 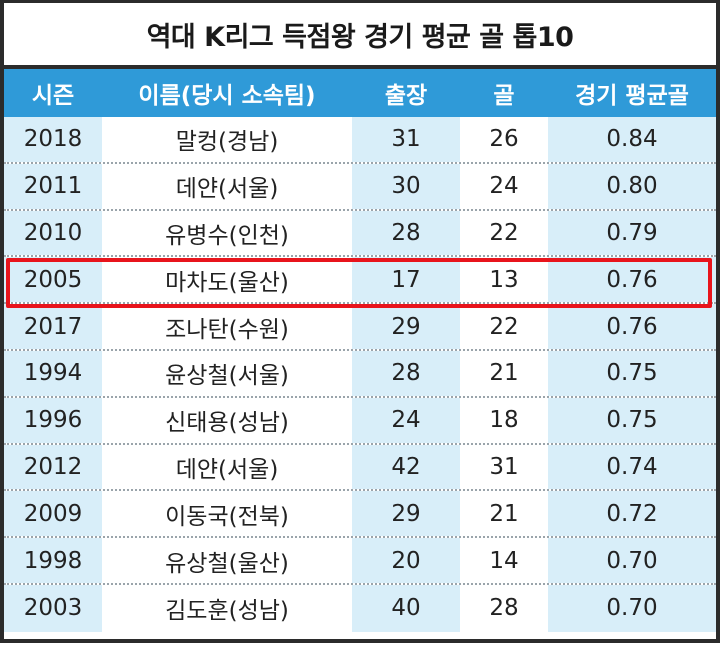 I want to click on cell-goals: 18, so click(x=504, y=420).